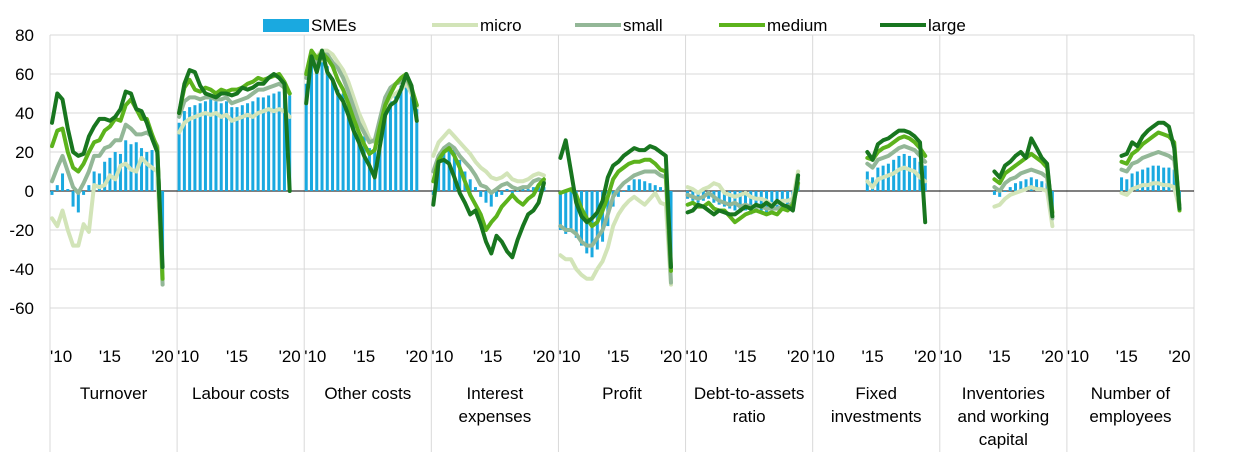 The height and width of the screenshot is (455, 1240). I want to click on y-tick-label: 20, so click(24, 152).